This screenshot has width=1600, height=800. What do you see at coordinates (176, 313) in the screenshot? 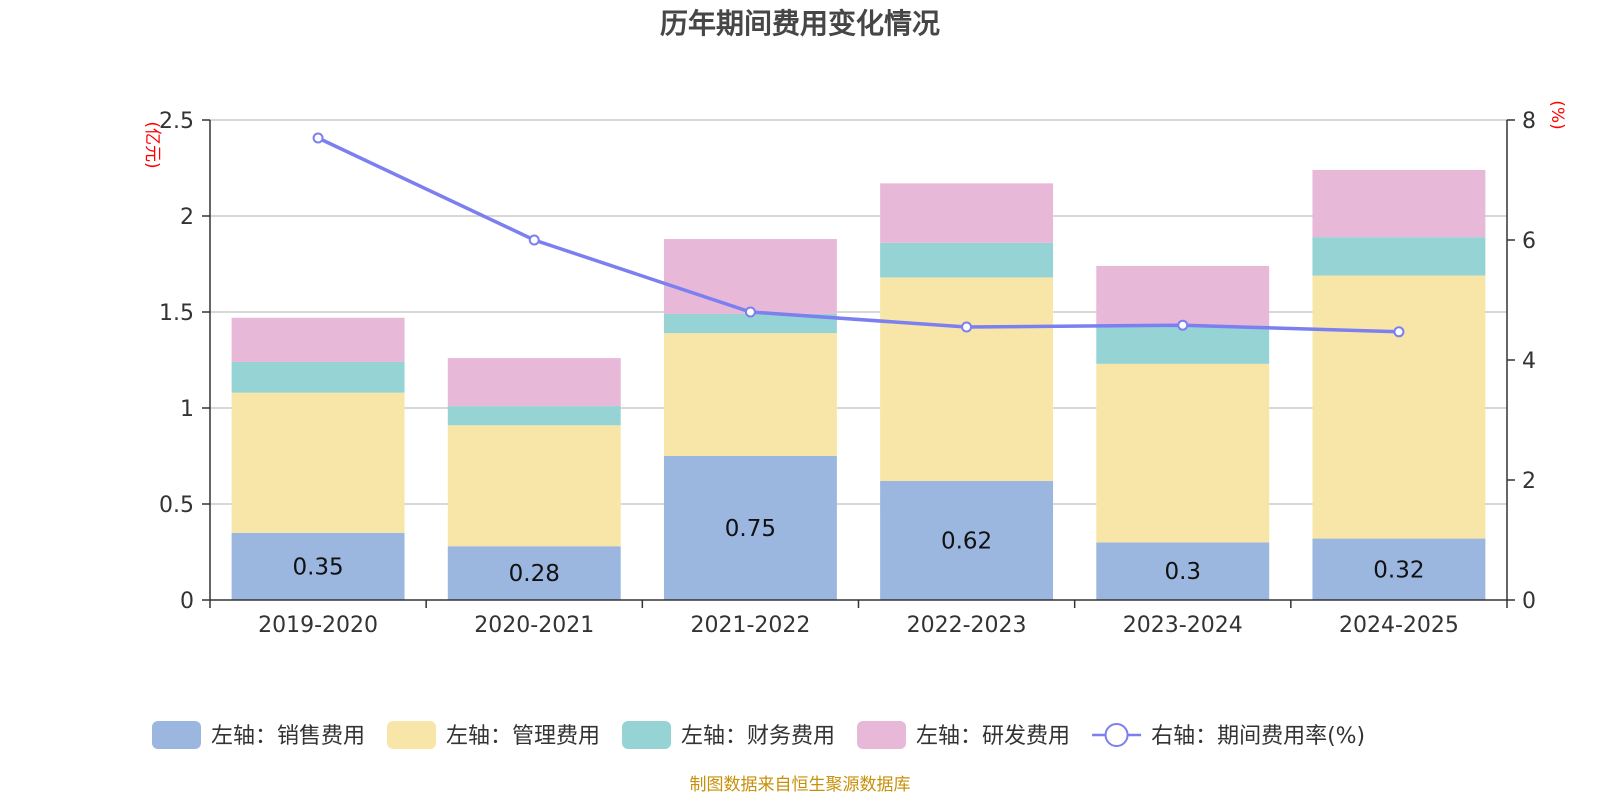
I see `left-axis-tick-label: 1.5` at bounding box center [176, 313].